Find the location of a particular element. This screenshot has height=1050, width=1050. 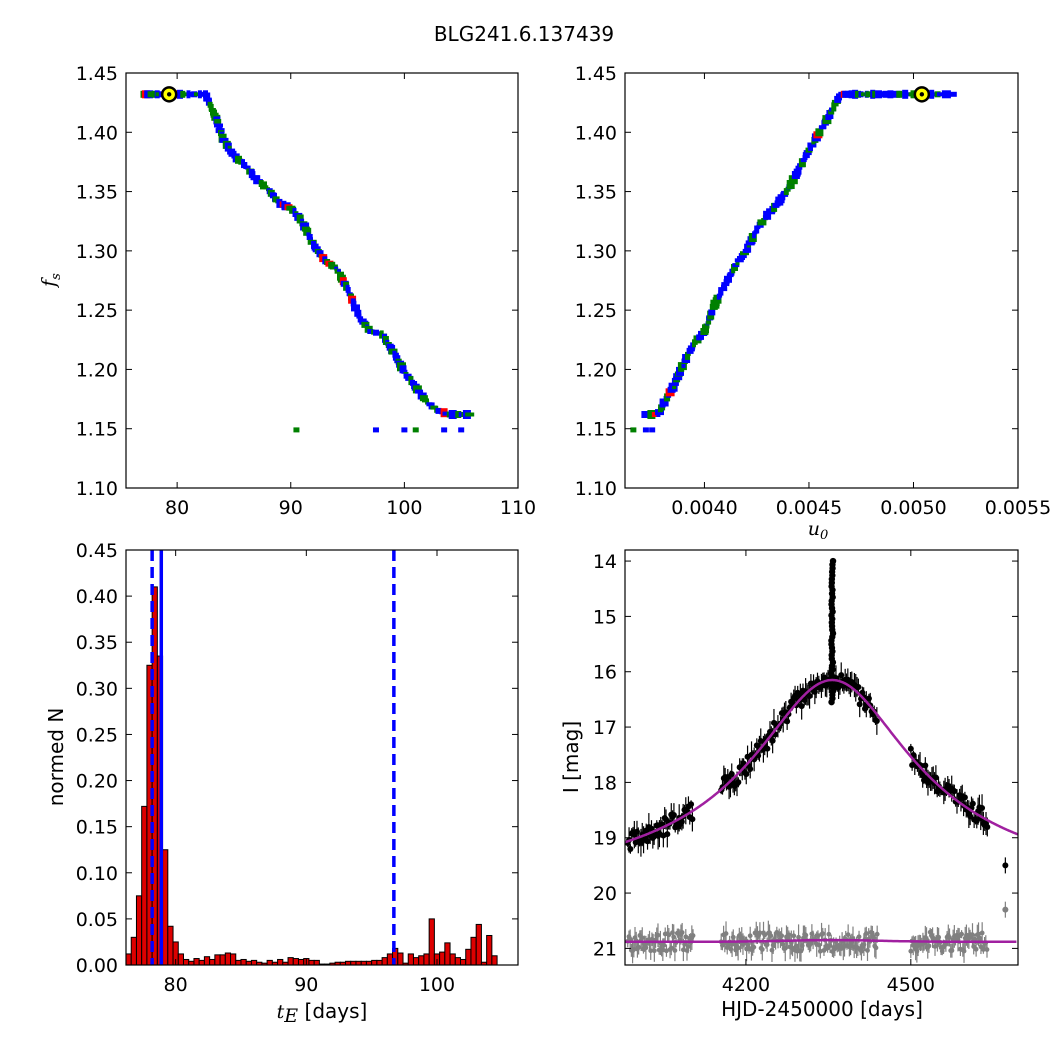

y-tick-label: 0.45 is located at coordinates (97, 551).